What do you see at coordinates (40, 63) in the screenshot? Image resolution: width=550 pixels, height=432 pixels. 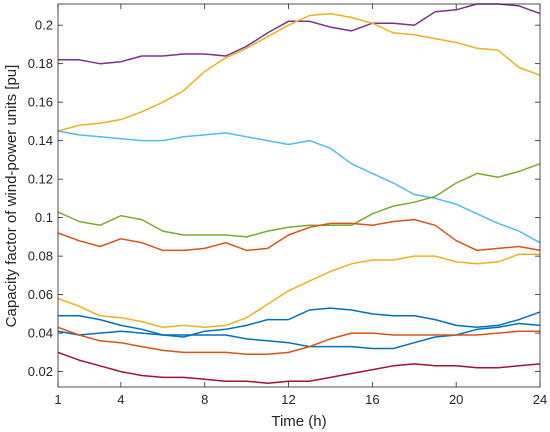 I see `y-tick-label: 0.18` at bounding box center [40, 63].